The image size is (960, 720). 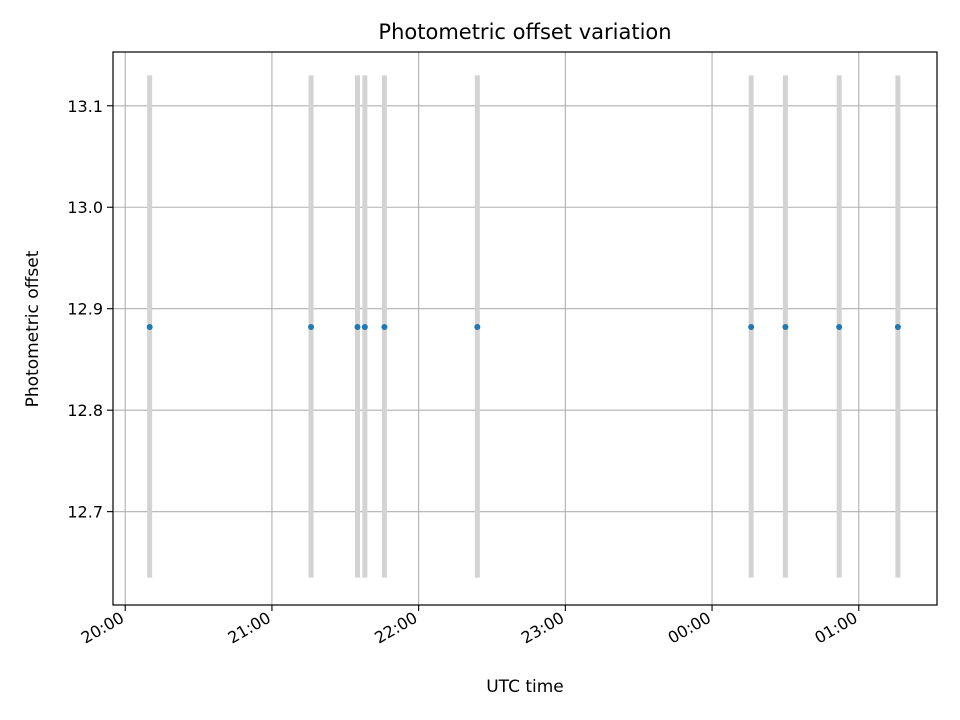 I want to click on x-axis-label: UTC time, so click(x=525, y=687).